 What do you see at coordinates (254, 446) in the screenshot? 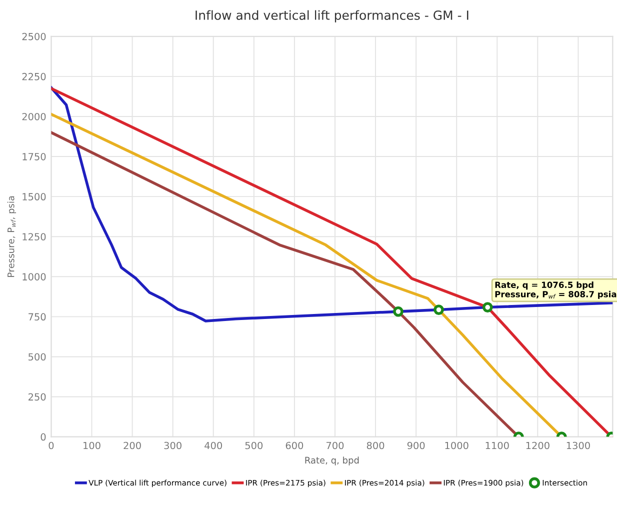
I see `x-tick-label: 500` at bounding box center [254, 446].